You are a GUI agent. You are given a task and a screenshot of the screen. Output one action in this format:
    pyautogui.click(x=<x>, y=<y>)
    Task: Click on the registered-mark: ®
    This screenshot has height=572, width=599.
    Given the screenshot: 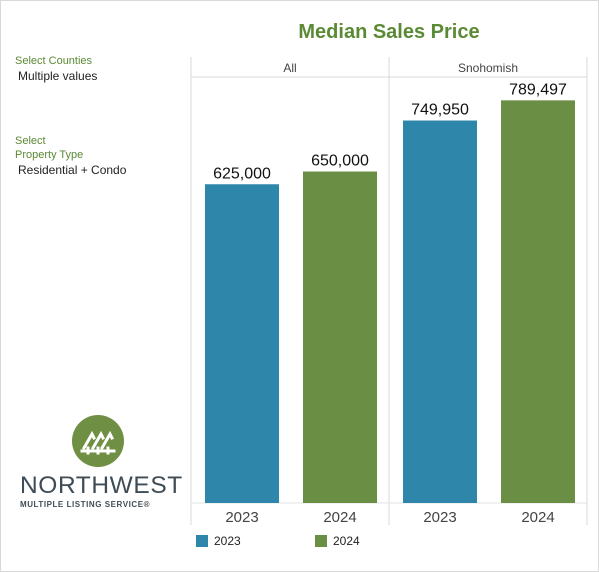 What is the action you would take?
    pyautogui.click(x=147, y=504)
    